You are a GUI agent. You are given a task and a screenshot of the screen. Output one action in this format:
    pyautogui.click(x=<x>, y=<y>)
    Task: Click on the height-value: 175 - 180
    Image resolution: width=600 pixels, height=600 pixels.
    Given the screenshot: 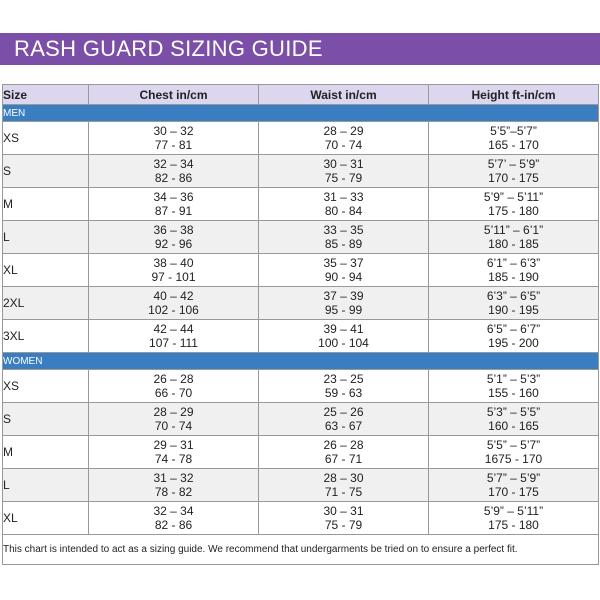 What is the action you would take?
    pyautogui.click(x=513, y=211)
    